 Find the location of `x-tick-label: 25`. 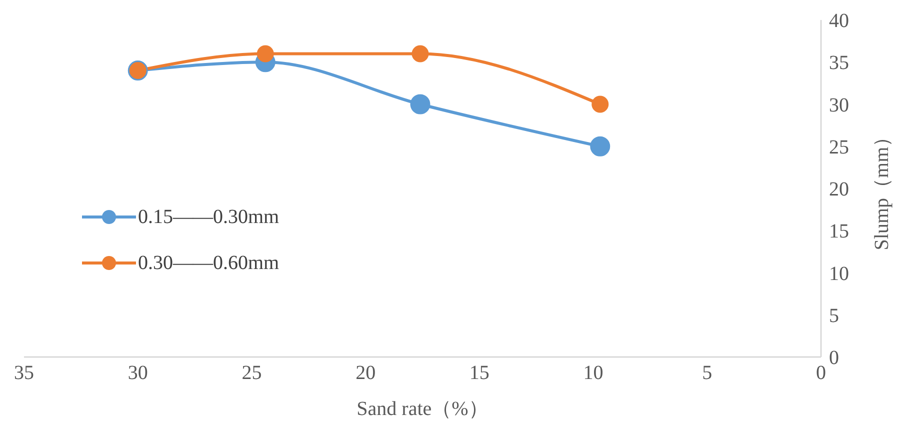

x-tick-label: 25 is located at coordinates (252, 373).